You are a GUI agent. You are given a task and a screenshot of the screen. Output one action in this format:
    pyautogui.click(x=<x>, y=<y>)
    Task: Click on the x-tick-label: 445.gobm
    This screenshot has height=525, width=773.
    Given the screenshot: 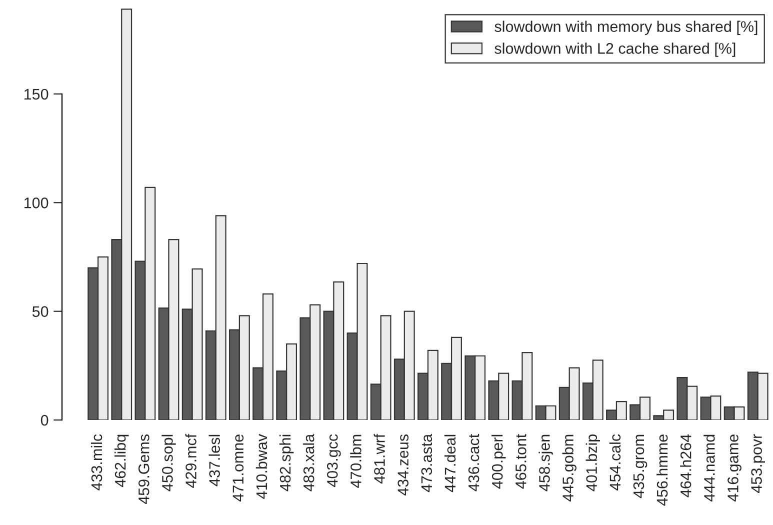 What is the action you would take?
    pyautogui.click(x=569, y=468)
    